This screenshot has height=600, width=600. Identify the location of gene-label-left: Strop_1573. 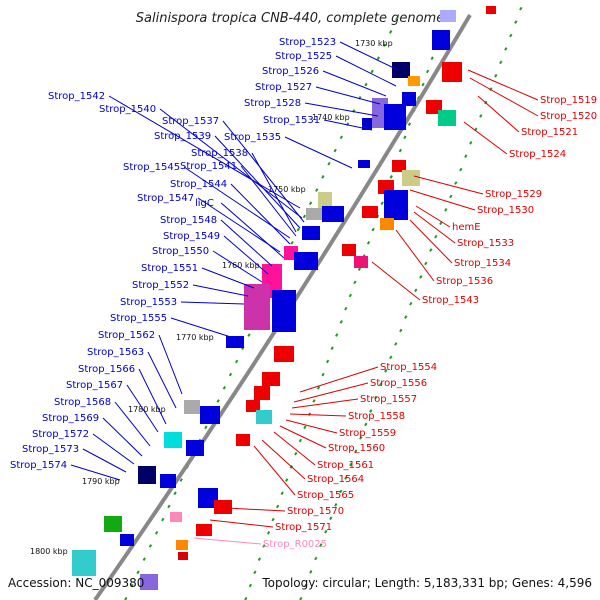
(50, 449).